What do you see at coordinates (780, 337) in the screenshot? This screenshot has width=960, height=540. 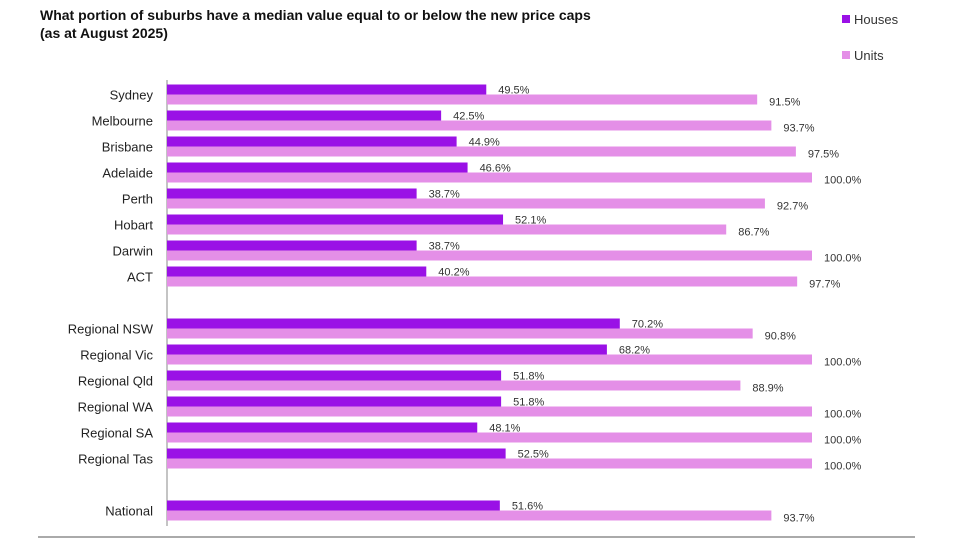 I see `data-label-units-regional-nsw: 90.8%` at bounding box center [780, 337].